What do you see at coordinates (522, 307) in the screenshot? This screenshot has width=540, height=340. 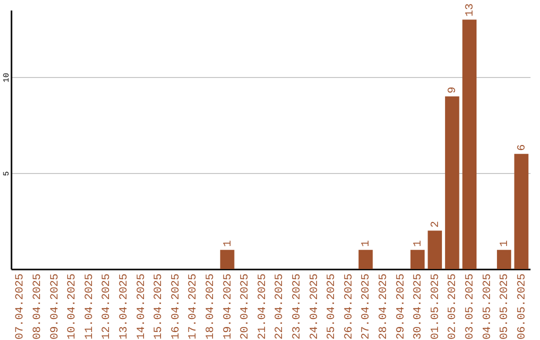 I see `x-tick-label: 06.05.2025` at bounding box center [522, 307].